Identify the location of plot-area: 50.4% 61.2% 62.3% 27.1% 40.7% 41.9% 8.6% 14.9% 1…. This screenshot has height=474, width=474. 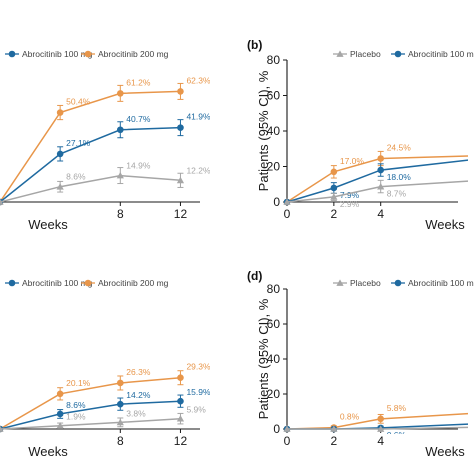
(105, 140).